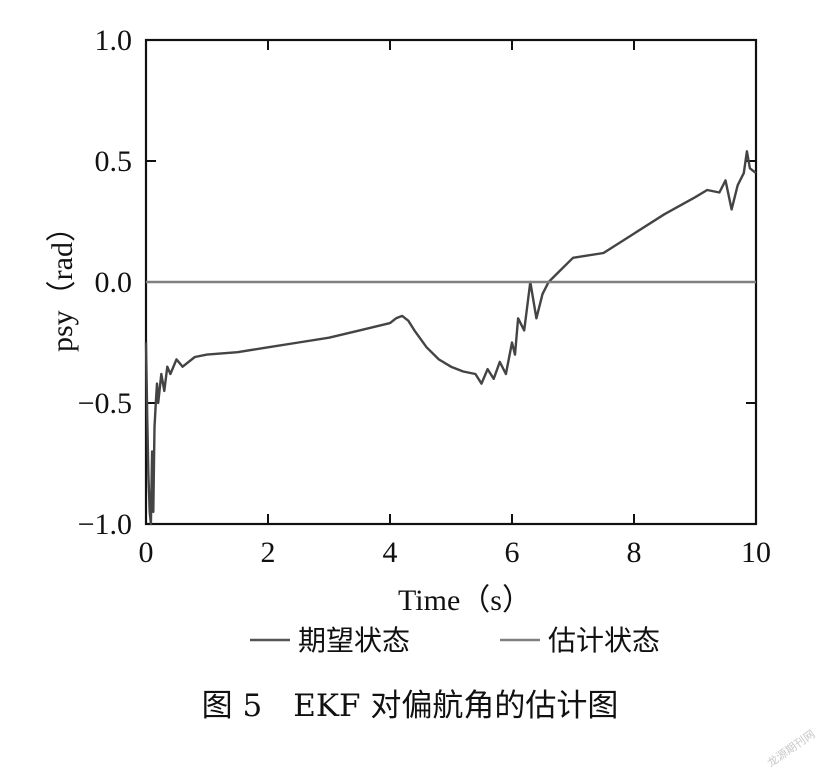  I want to click on x-axis-title: Time（s）, so click(465, 600).